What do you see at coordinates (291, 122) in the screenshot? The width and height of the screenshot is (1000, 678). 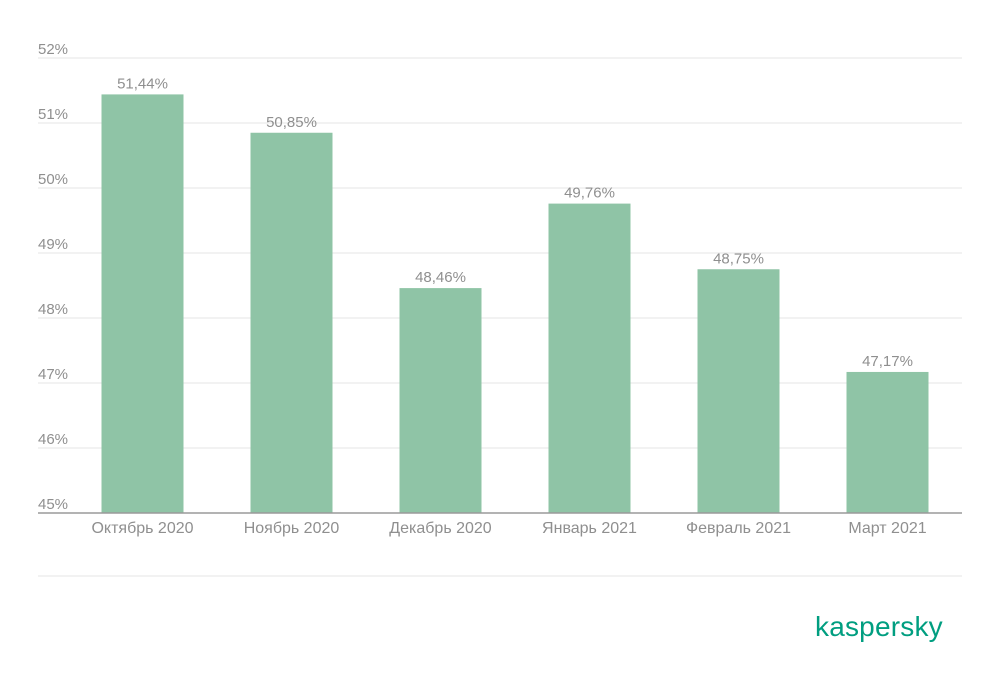 I see `data-label: 50,85%` at bounding box center [291, 122].